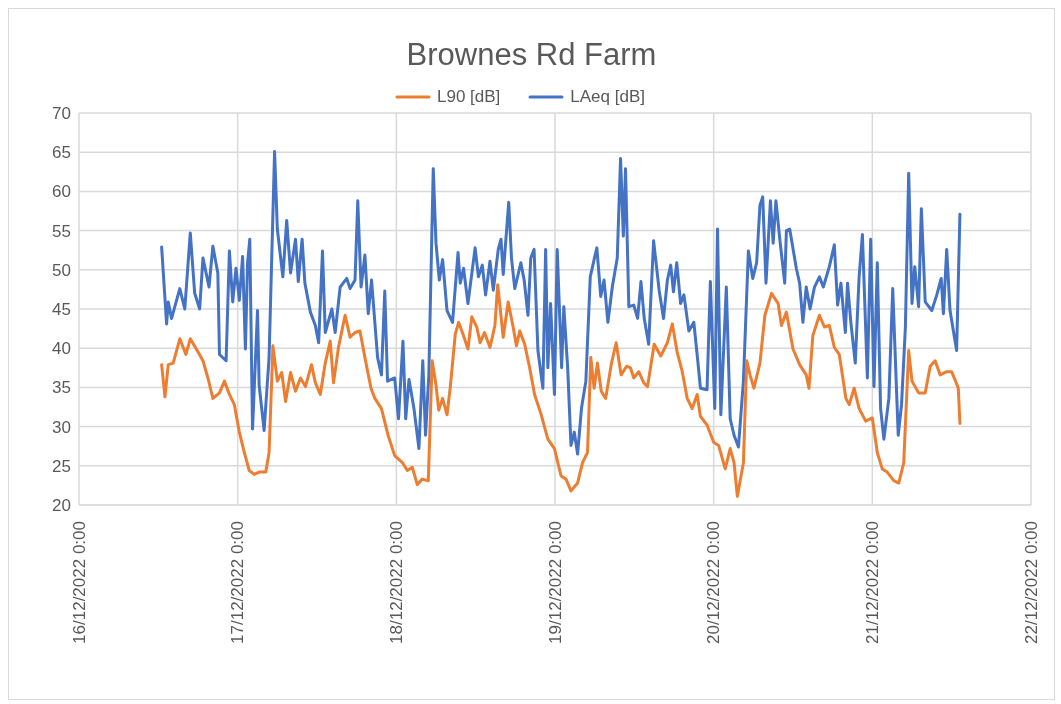 This screenshot has height=704, width=1061. Describe the element at coordinates (555, 582) in the screenshot. I see `x-tick-label: 19/12/2022 0:00` at that location.